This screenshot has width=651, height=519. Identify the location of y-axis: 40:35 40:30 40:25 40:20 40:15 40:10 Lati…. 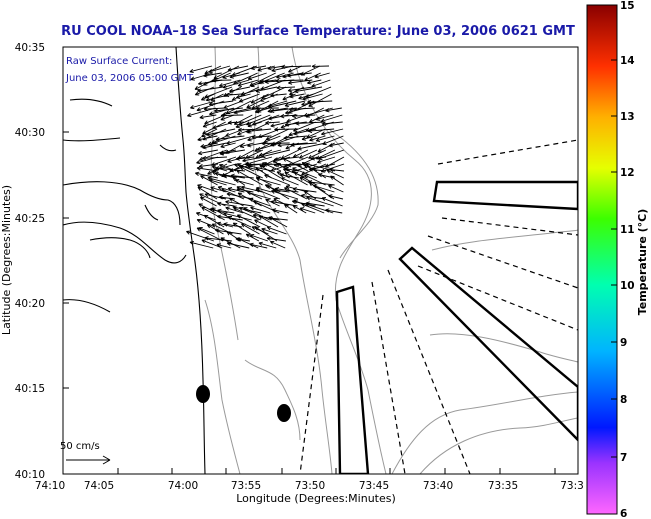
(34, 261).